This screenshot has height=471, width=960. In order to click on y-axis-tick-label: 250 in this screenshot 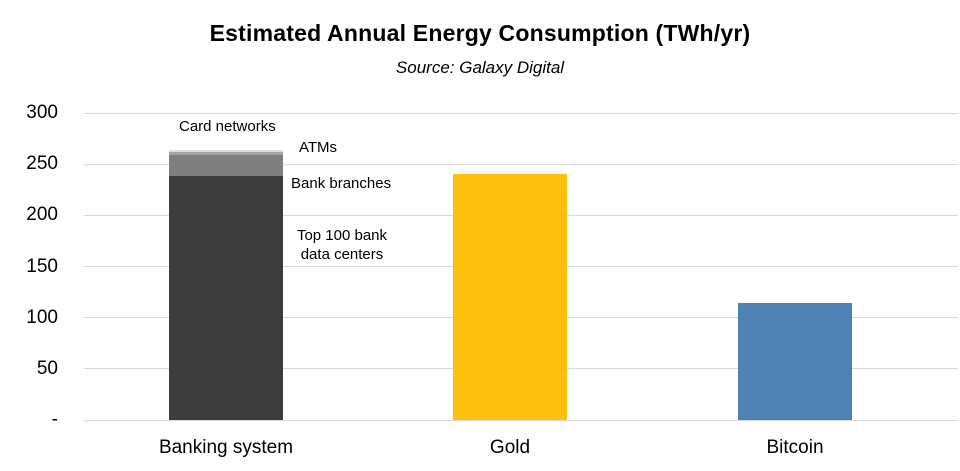, I will do `click(42, 164)`.